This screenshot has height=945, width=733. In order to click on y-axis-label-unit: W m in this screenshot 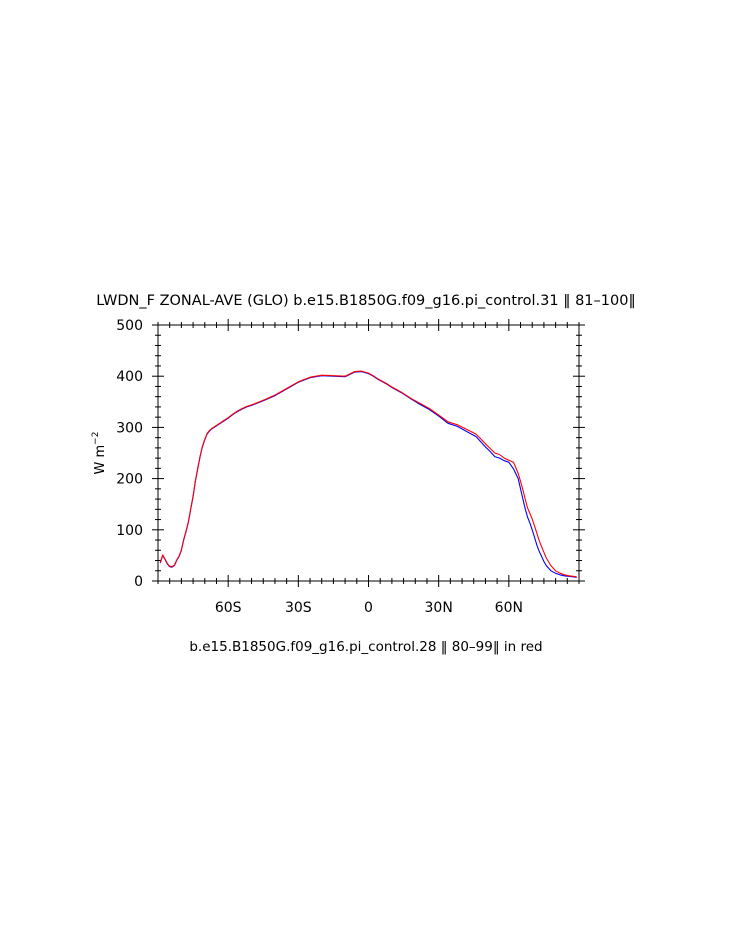, I will do `click(100, 460)`.